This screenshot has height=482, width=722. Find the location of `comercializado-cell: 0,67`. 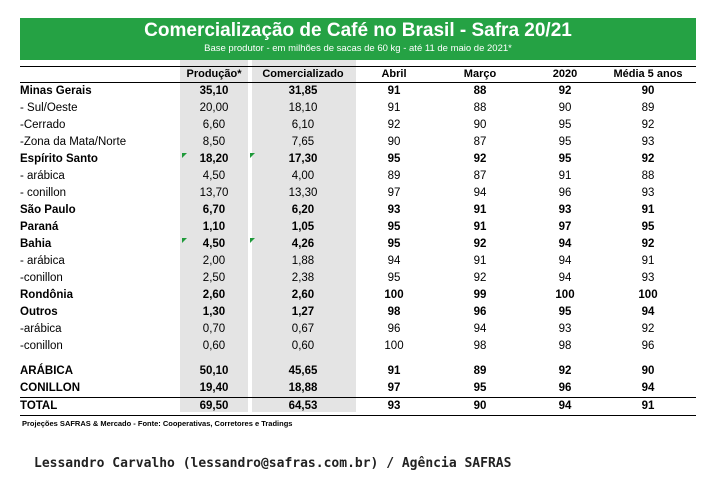

comercializado-cell: 0,67 is located at coordinates (303, 329).